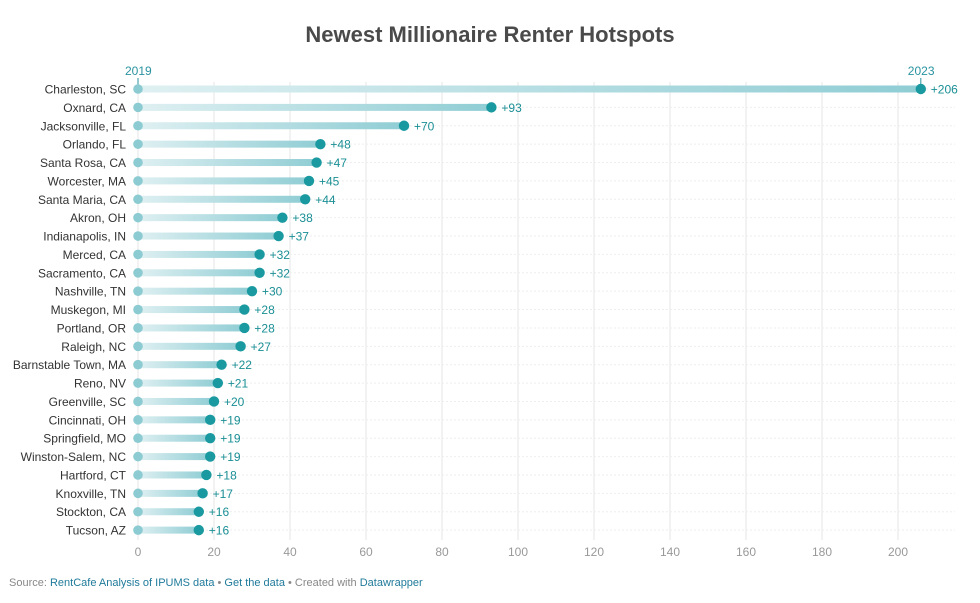  Describe the element at coordinates (594, 552) in the screenshot. I see `x-tick-label: 120` at that location.